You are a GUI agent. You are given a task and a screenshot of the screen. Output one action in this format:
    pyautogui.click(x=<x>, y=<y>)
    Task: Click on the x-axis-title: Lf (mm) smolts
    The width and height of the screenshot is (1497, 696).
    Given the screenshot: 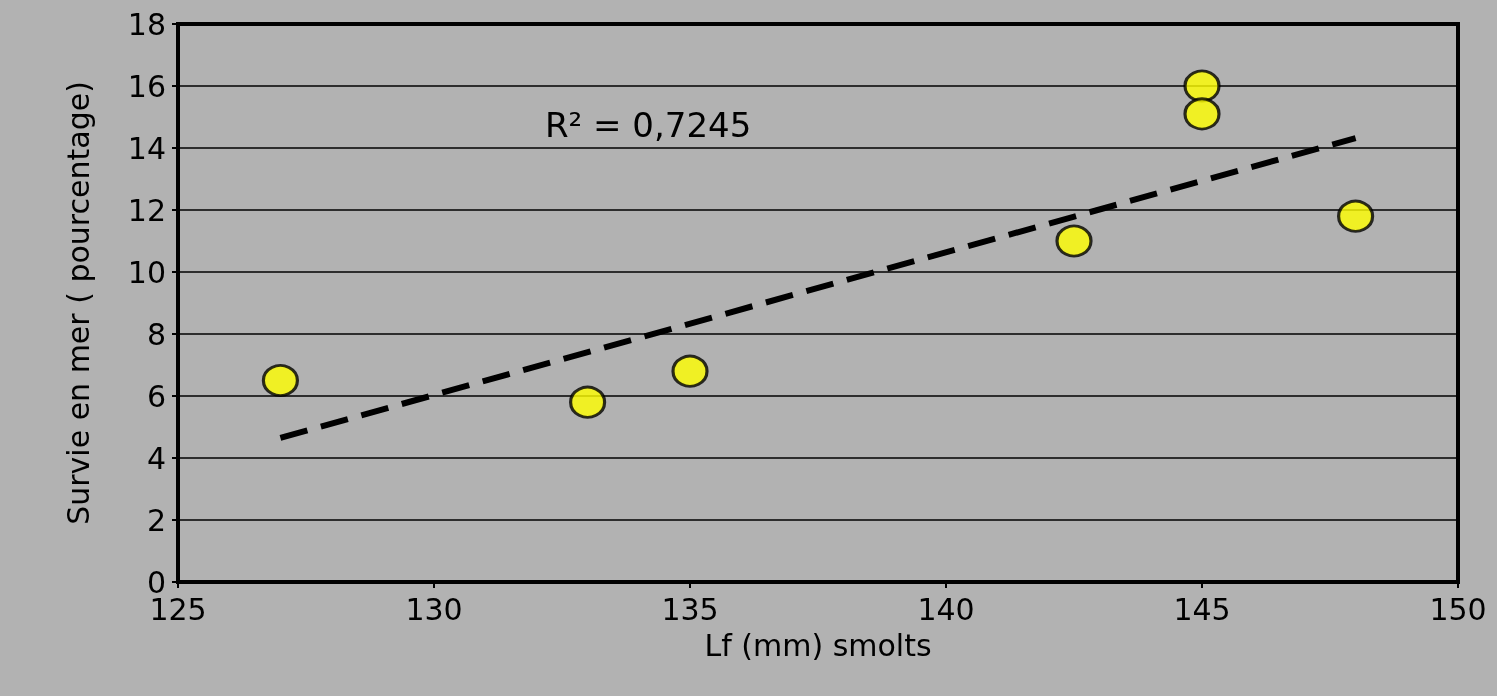 What is the action you would take?
    pyautogui.click(x=818, y=645)
    